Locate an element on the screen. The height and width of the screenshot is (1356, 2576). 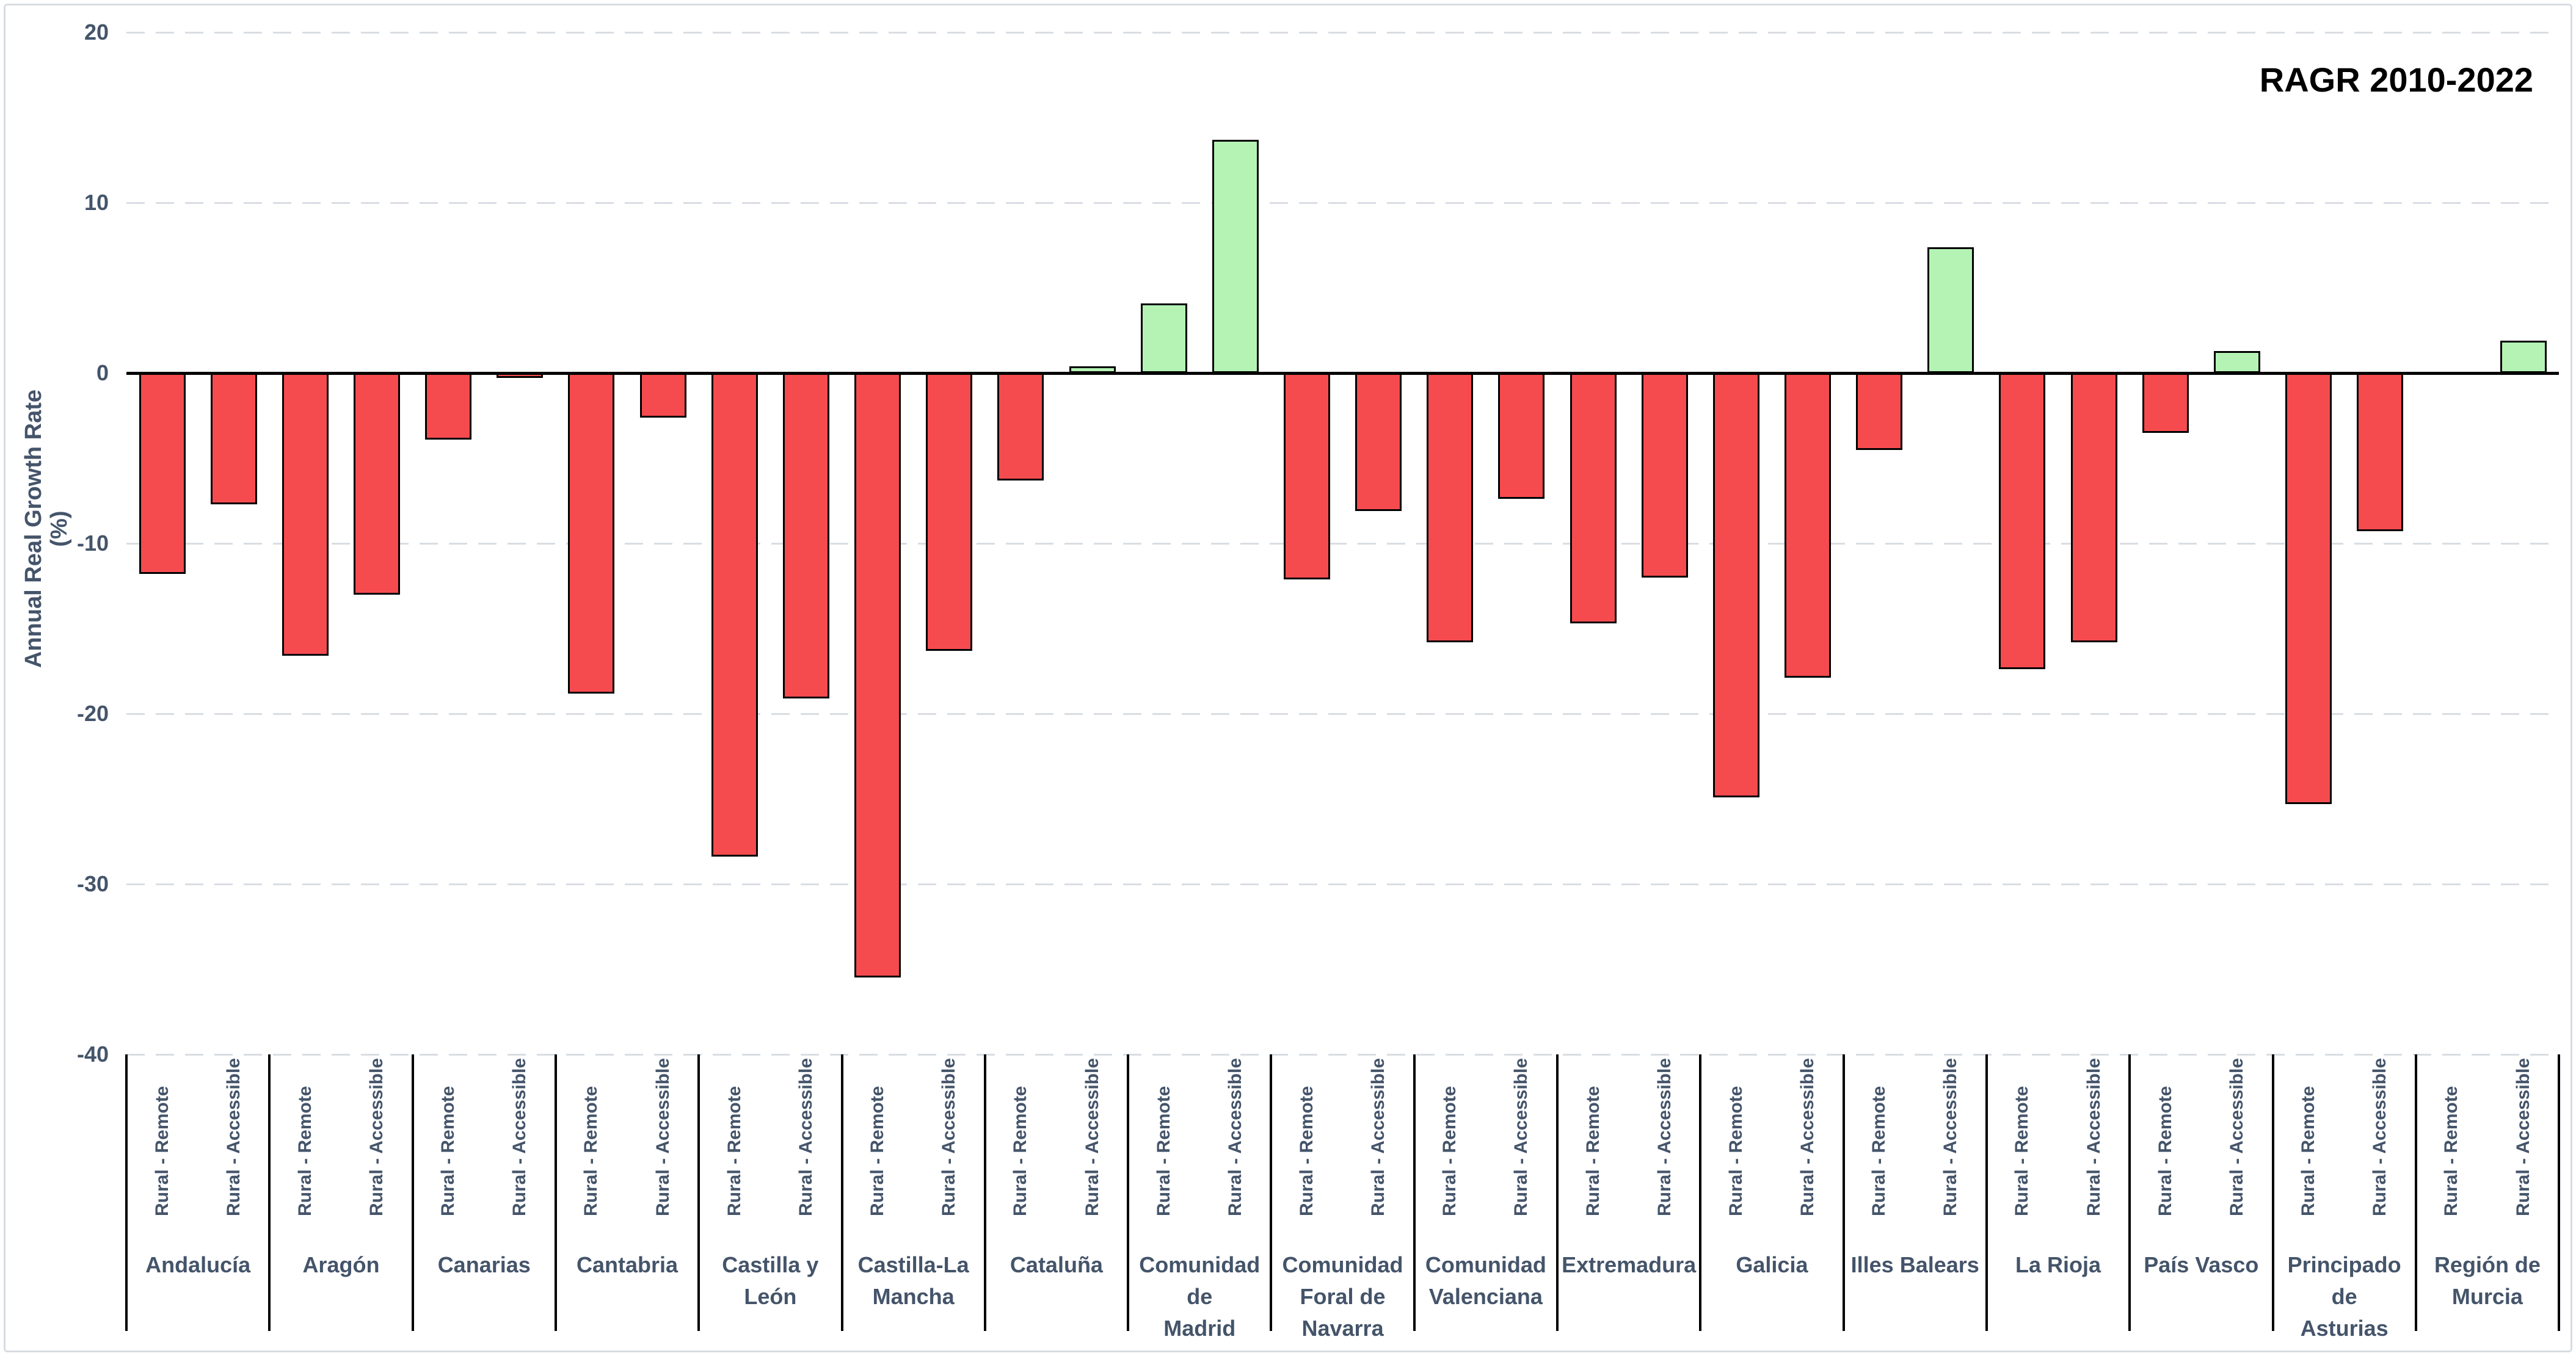
chart-title: RAGR 2010-2022 is located at coordinates (2396, 79).